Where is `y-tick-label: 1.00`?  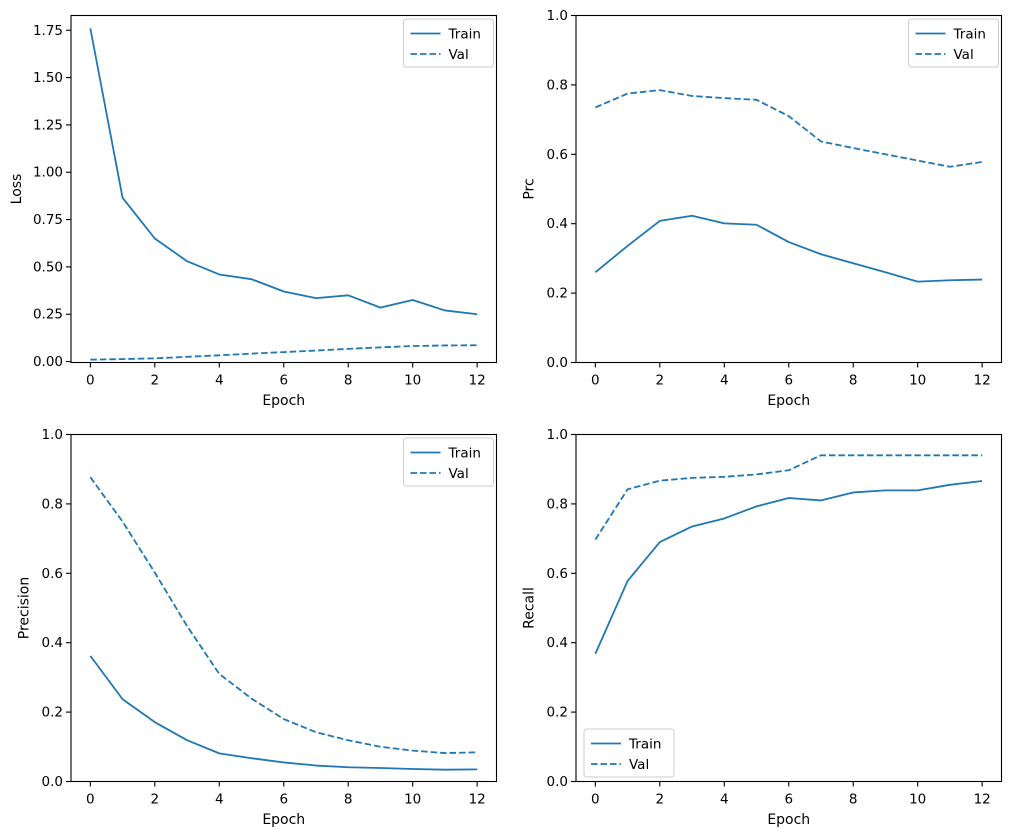
y-tick-label: 1.00 is located at coordinates (48, 173).